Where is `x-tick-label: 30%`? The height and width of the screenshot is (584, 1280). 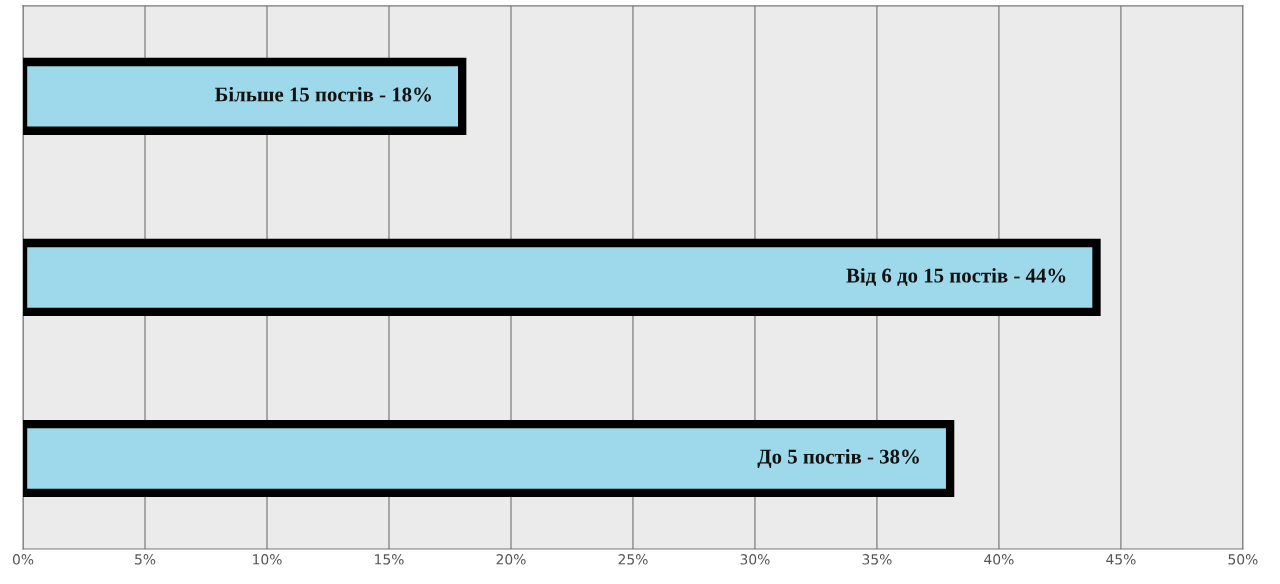
x-tick-label: 30% is located at coordinates (755, 559).